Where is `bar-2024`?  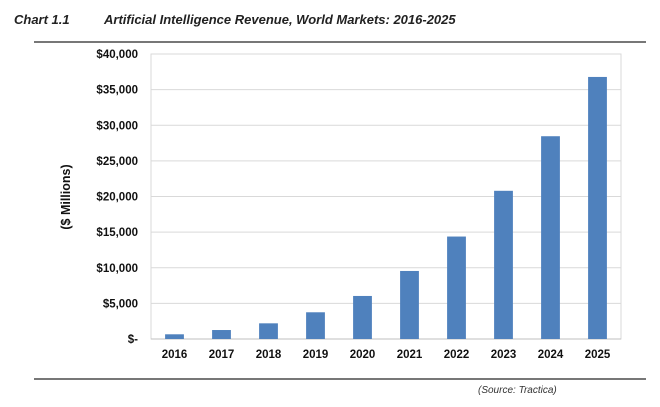
bar-2024 is located at coordinates (550, 237).